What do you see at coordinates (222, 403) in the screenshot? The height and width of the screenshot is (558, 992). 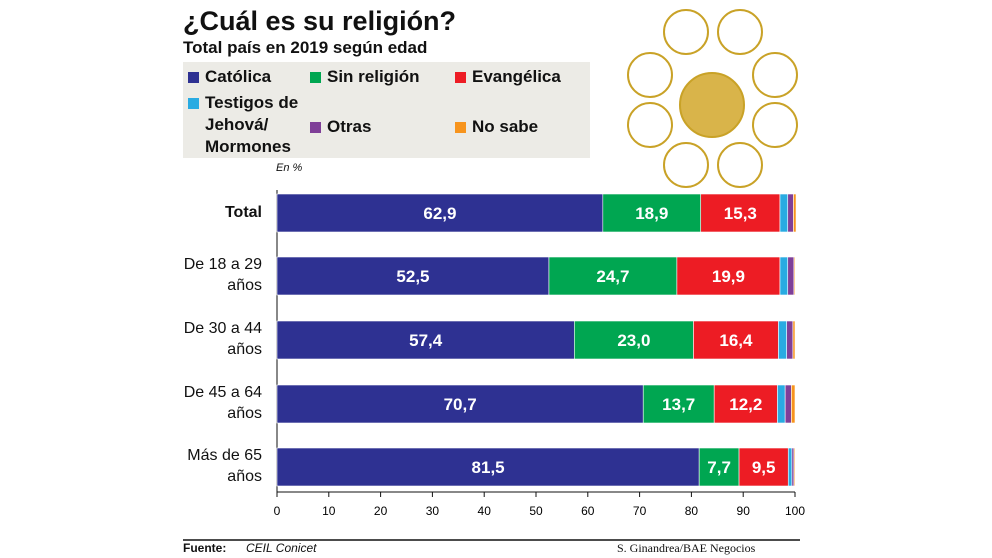 I see `y-tick-label: De 45 a 64 años` at bounding box center [222, 403].